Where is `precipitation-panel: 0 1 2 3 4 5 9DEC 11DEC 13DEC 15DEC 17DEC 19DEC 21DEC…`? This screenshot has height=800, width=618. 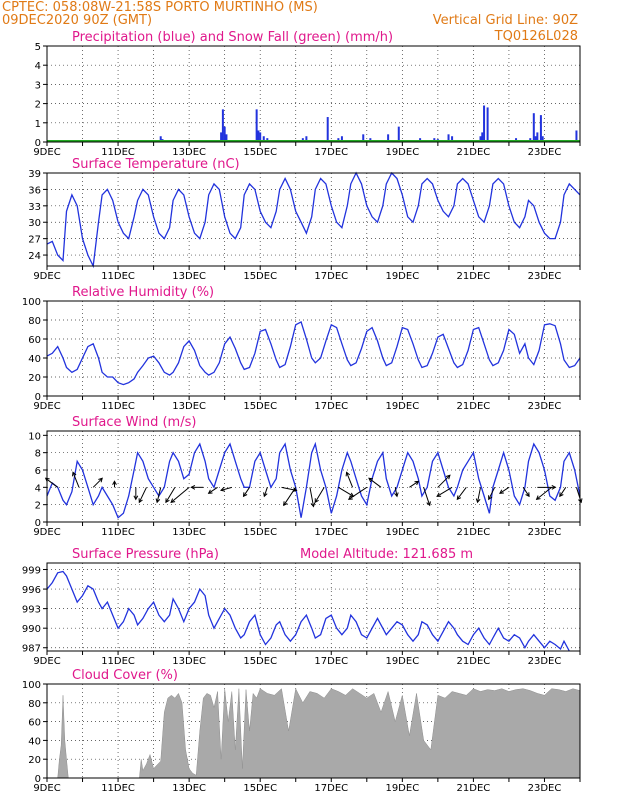
precipitation-panel: 0 1 2 3 4 5 9DEC 11DEC 13DEC 15DEC 17DEC 19DEC 21DEC… is located at coordinates (307, 94).